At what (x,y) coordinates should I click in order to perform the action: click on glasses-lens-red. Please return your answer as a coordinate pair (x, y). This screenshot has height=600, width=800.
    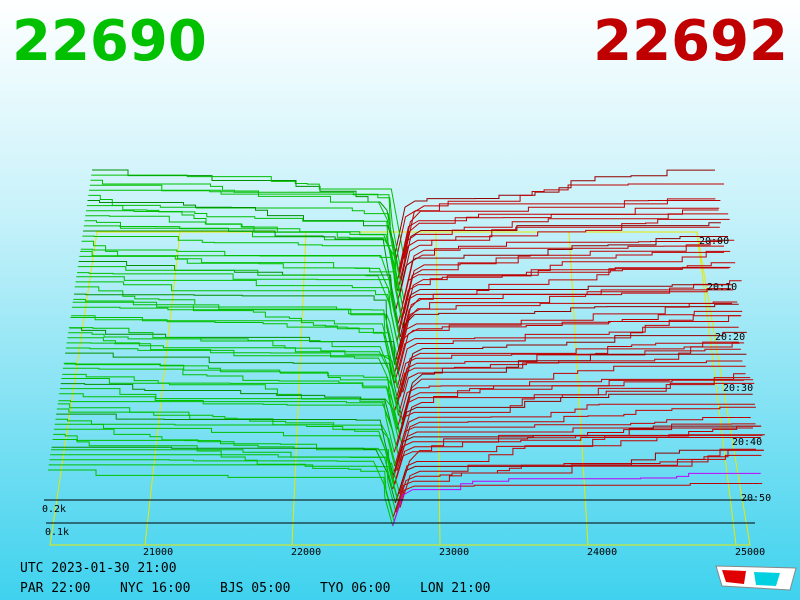
    Looking at the image, I should click on (734, 577).